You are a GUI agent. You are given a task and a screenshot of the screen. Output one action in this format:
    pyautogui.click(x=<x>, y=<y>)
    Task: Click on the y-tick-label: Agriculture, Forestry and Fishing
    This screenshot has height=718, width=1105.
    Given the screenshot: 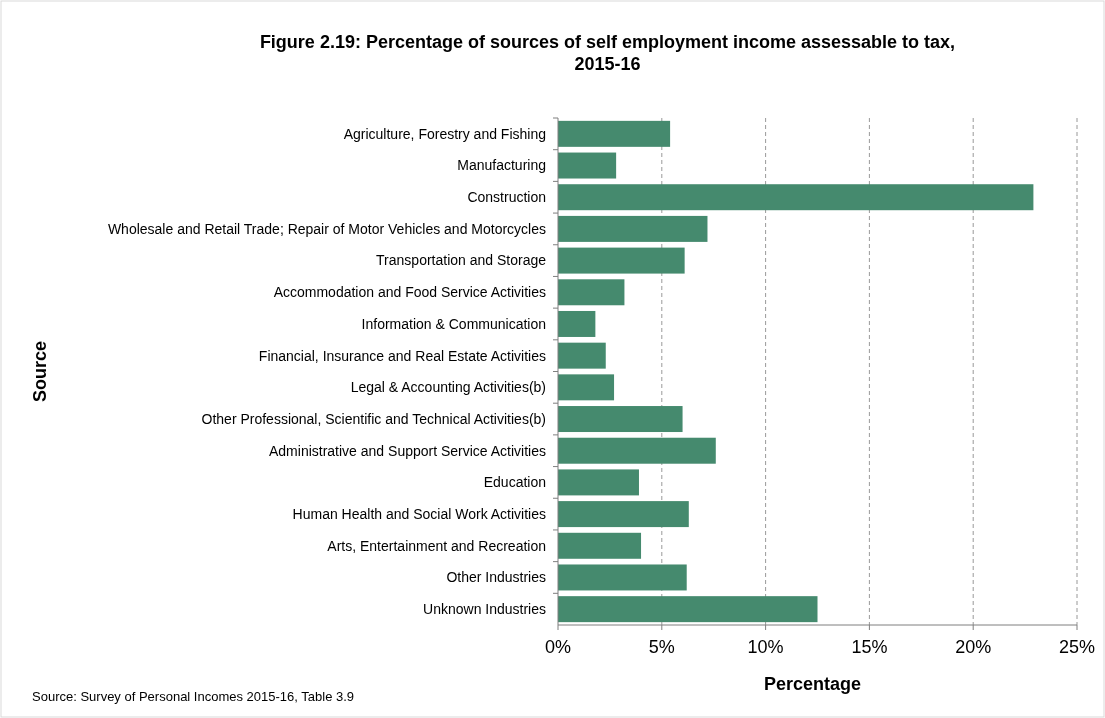 What is the action you would take?
    pyautogui.click(x=444, y=133)
    